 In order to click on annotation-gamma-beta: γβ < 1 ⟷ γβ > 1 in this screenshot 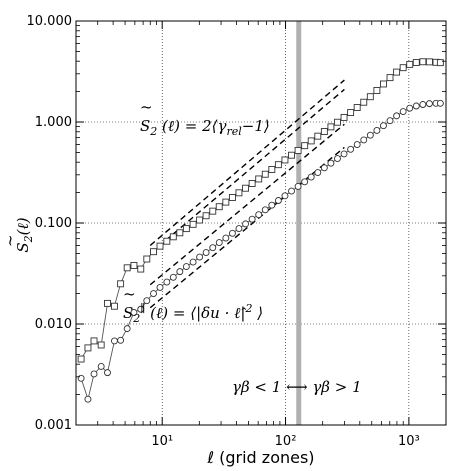, I will do `click(297, 387)`.